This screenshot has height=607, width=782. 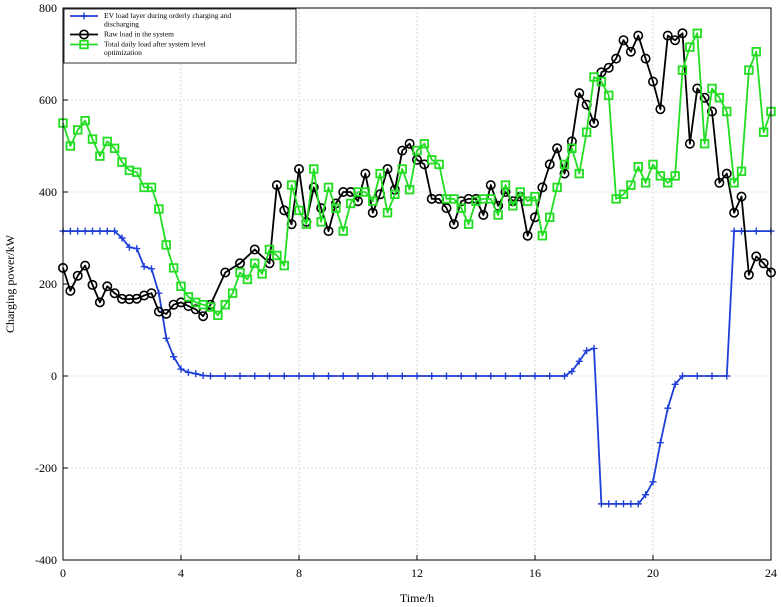 I want to click on y-tick-label: 600, so click(x=48, y=100).